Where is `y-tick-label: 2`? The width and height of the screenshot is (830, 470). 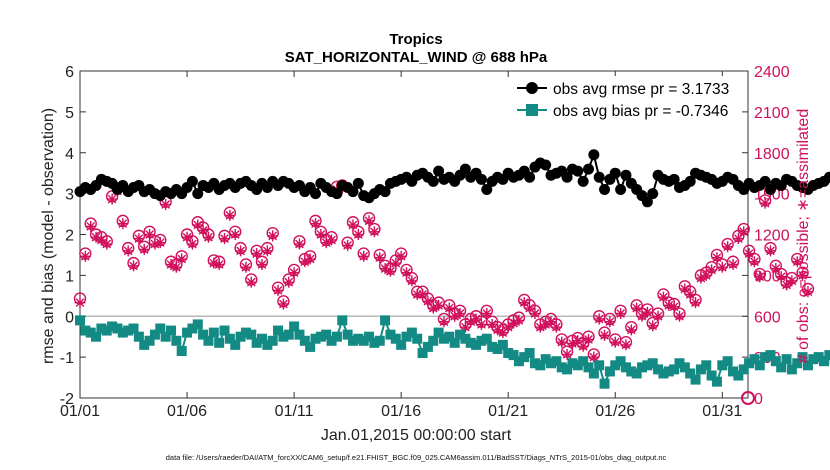 y-tick-label: 2 is located at coordinates (69, 236).